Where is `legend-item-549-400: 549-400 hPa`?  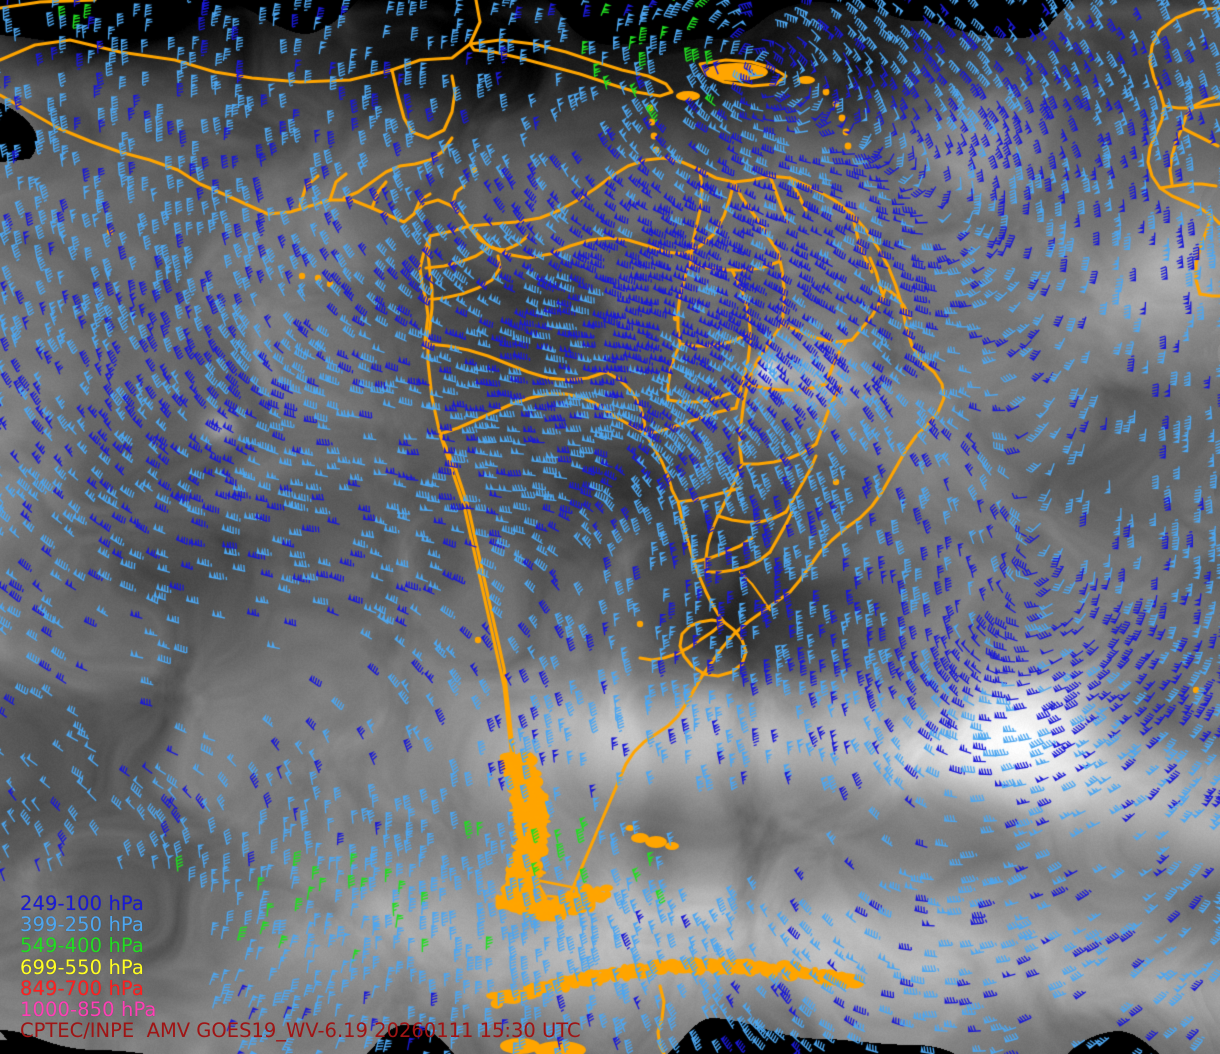 legend-item-549-400: 549-400 hPa is located at coordinates (82, 946).